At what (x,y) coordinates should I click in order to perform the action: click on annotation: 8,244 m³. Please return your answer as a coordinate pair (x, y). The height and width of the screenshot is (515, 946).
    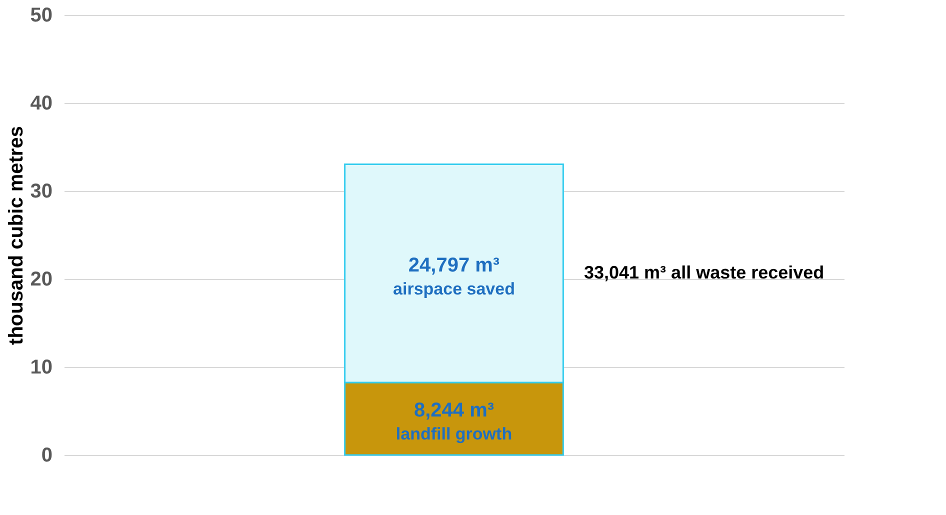
    Looking at the image, I should click on (454, 411).